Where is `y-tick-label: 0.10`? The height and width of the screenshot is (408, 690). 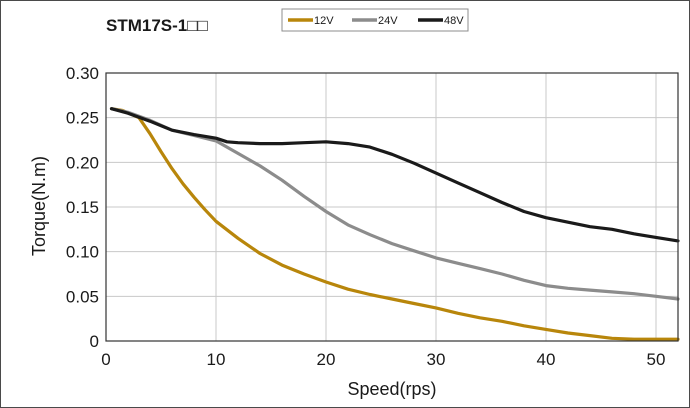 y-tick-label: 0.10 is located at coordinates (82, 252).